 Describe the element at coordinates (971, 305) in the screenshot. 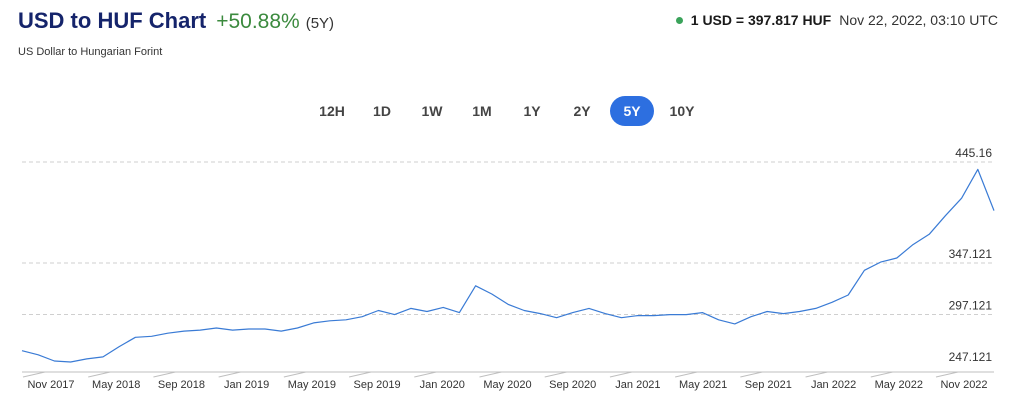

I see `y-tick-label: 297.121` at that location.